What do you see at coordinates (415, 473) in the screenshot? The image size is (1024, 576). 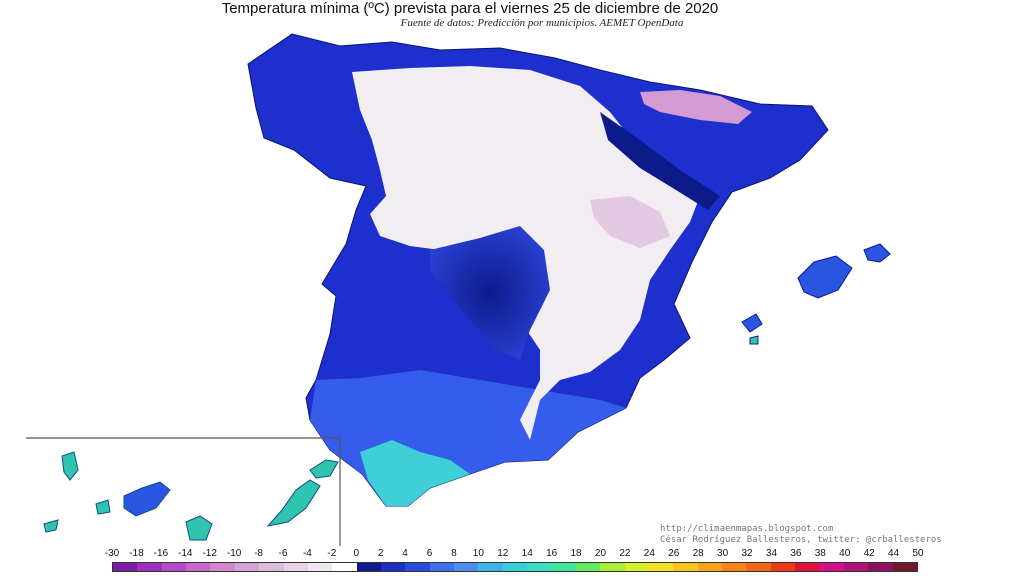 I see `andalusia-coast-mild` at bounding box center [415, 473].